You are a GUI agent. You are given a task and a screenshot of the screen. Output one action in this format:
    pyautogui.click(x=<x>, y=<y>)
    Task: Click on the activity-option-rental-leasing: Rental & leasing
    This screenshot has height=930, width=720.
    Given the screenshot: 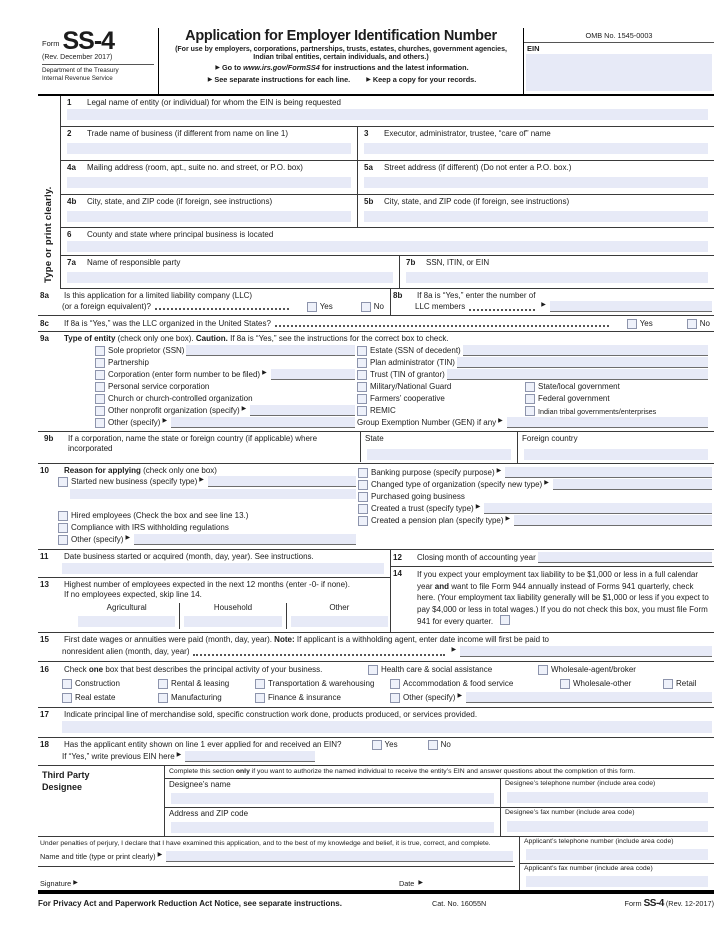 What is the action you would take?
    pyautogui.click(x=206, y=684)
    